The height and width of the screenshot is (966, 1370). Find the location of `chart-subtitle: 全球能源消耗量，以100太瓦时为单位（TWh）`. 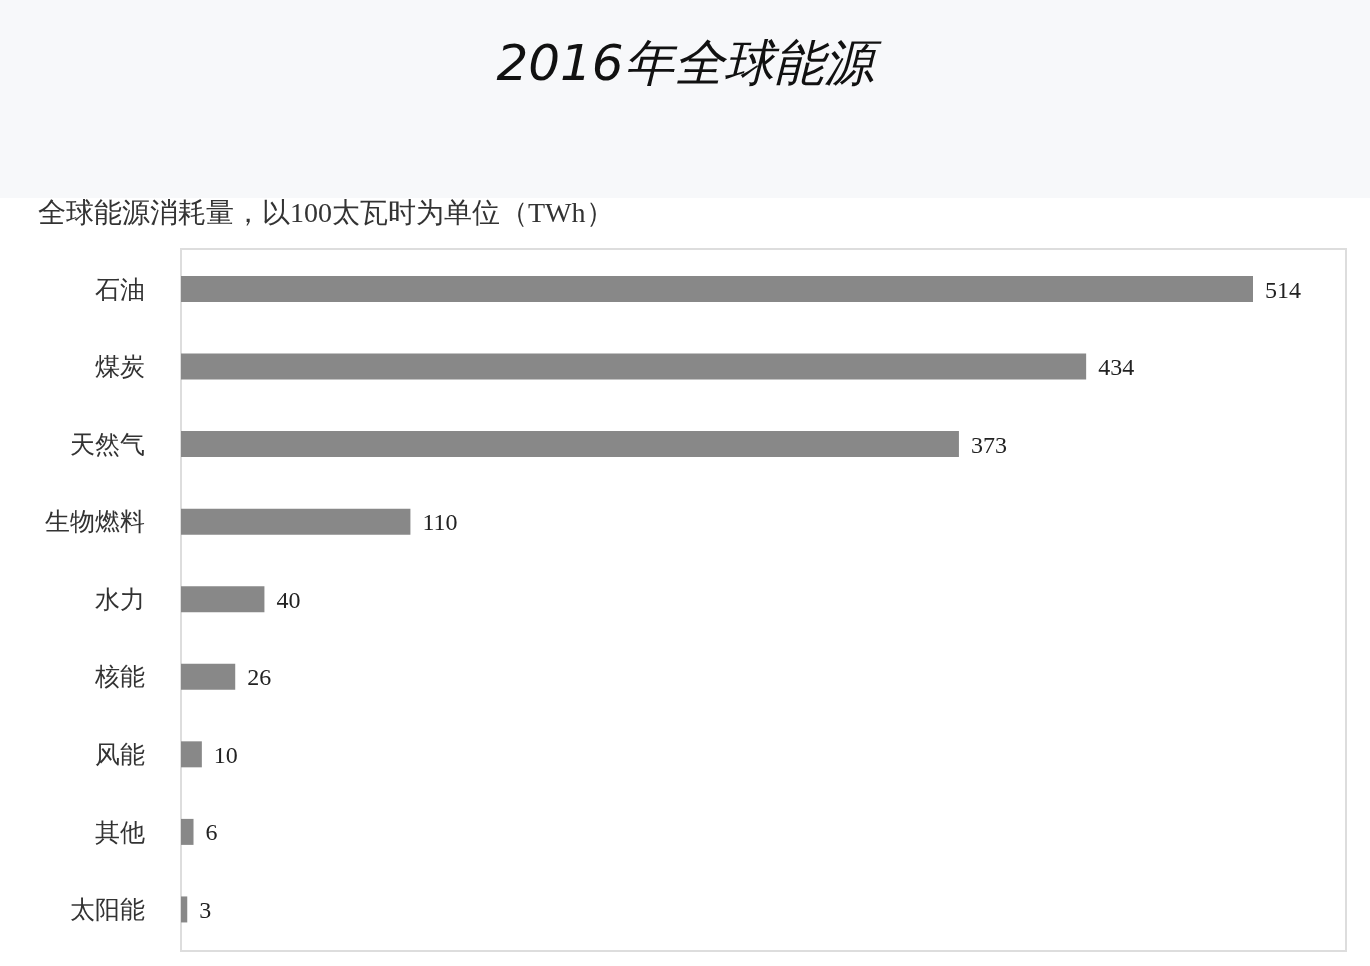

chart-subtitle: 全球能源消耗量，以100太瓦时为单位（TWh） is located at coordinates (326, 213).